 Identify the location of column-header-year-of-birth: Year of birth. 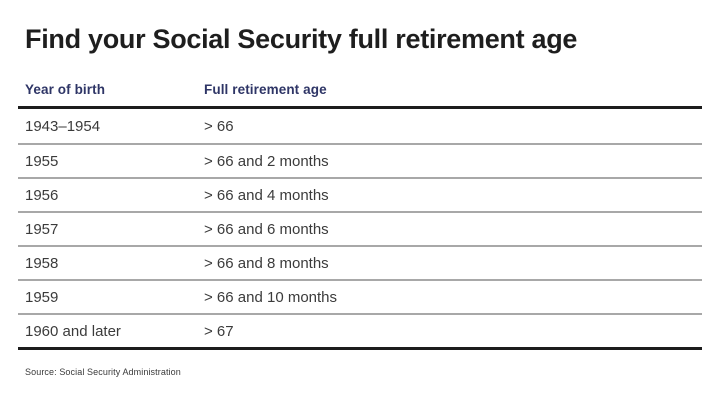
(65, 90).